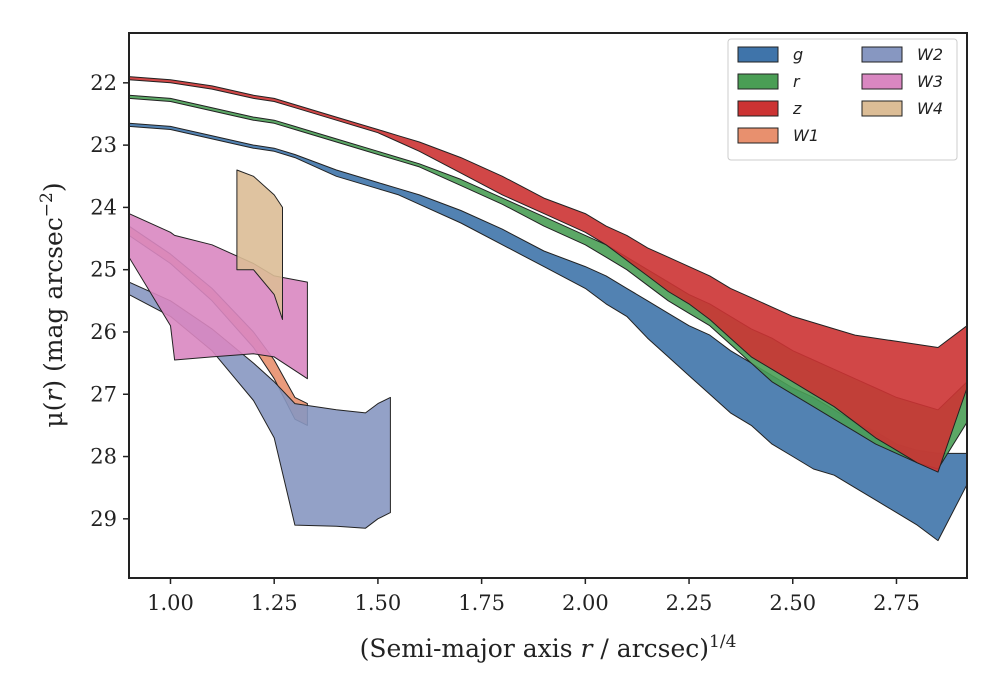 This screenshot has width=1000, height=700. I want to click on x-tick-label: 2.50, so click(792, 603).